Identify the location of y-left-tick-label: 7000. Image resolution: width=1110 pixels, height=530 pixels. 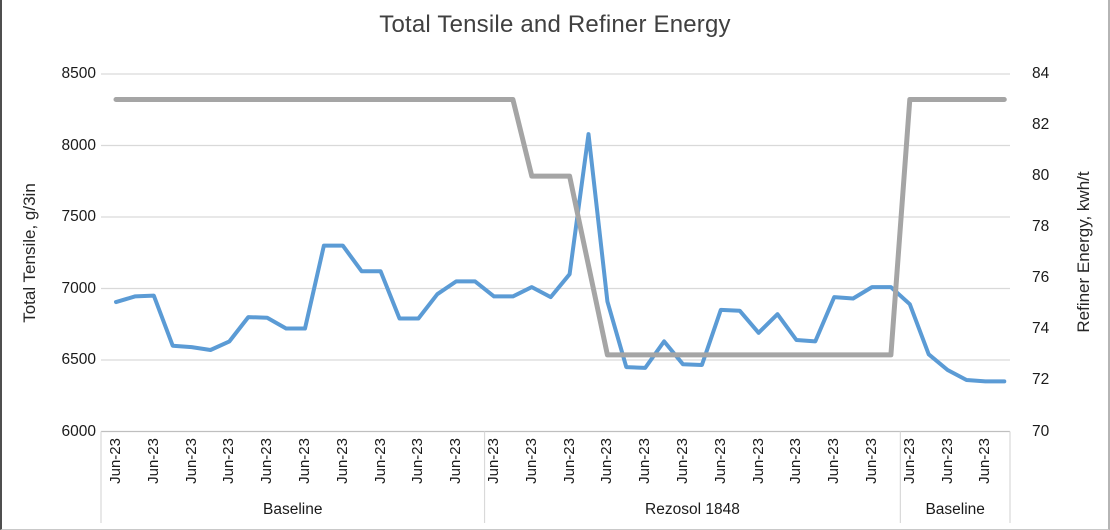
(78, 288).